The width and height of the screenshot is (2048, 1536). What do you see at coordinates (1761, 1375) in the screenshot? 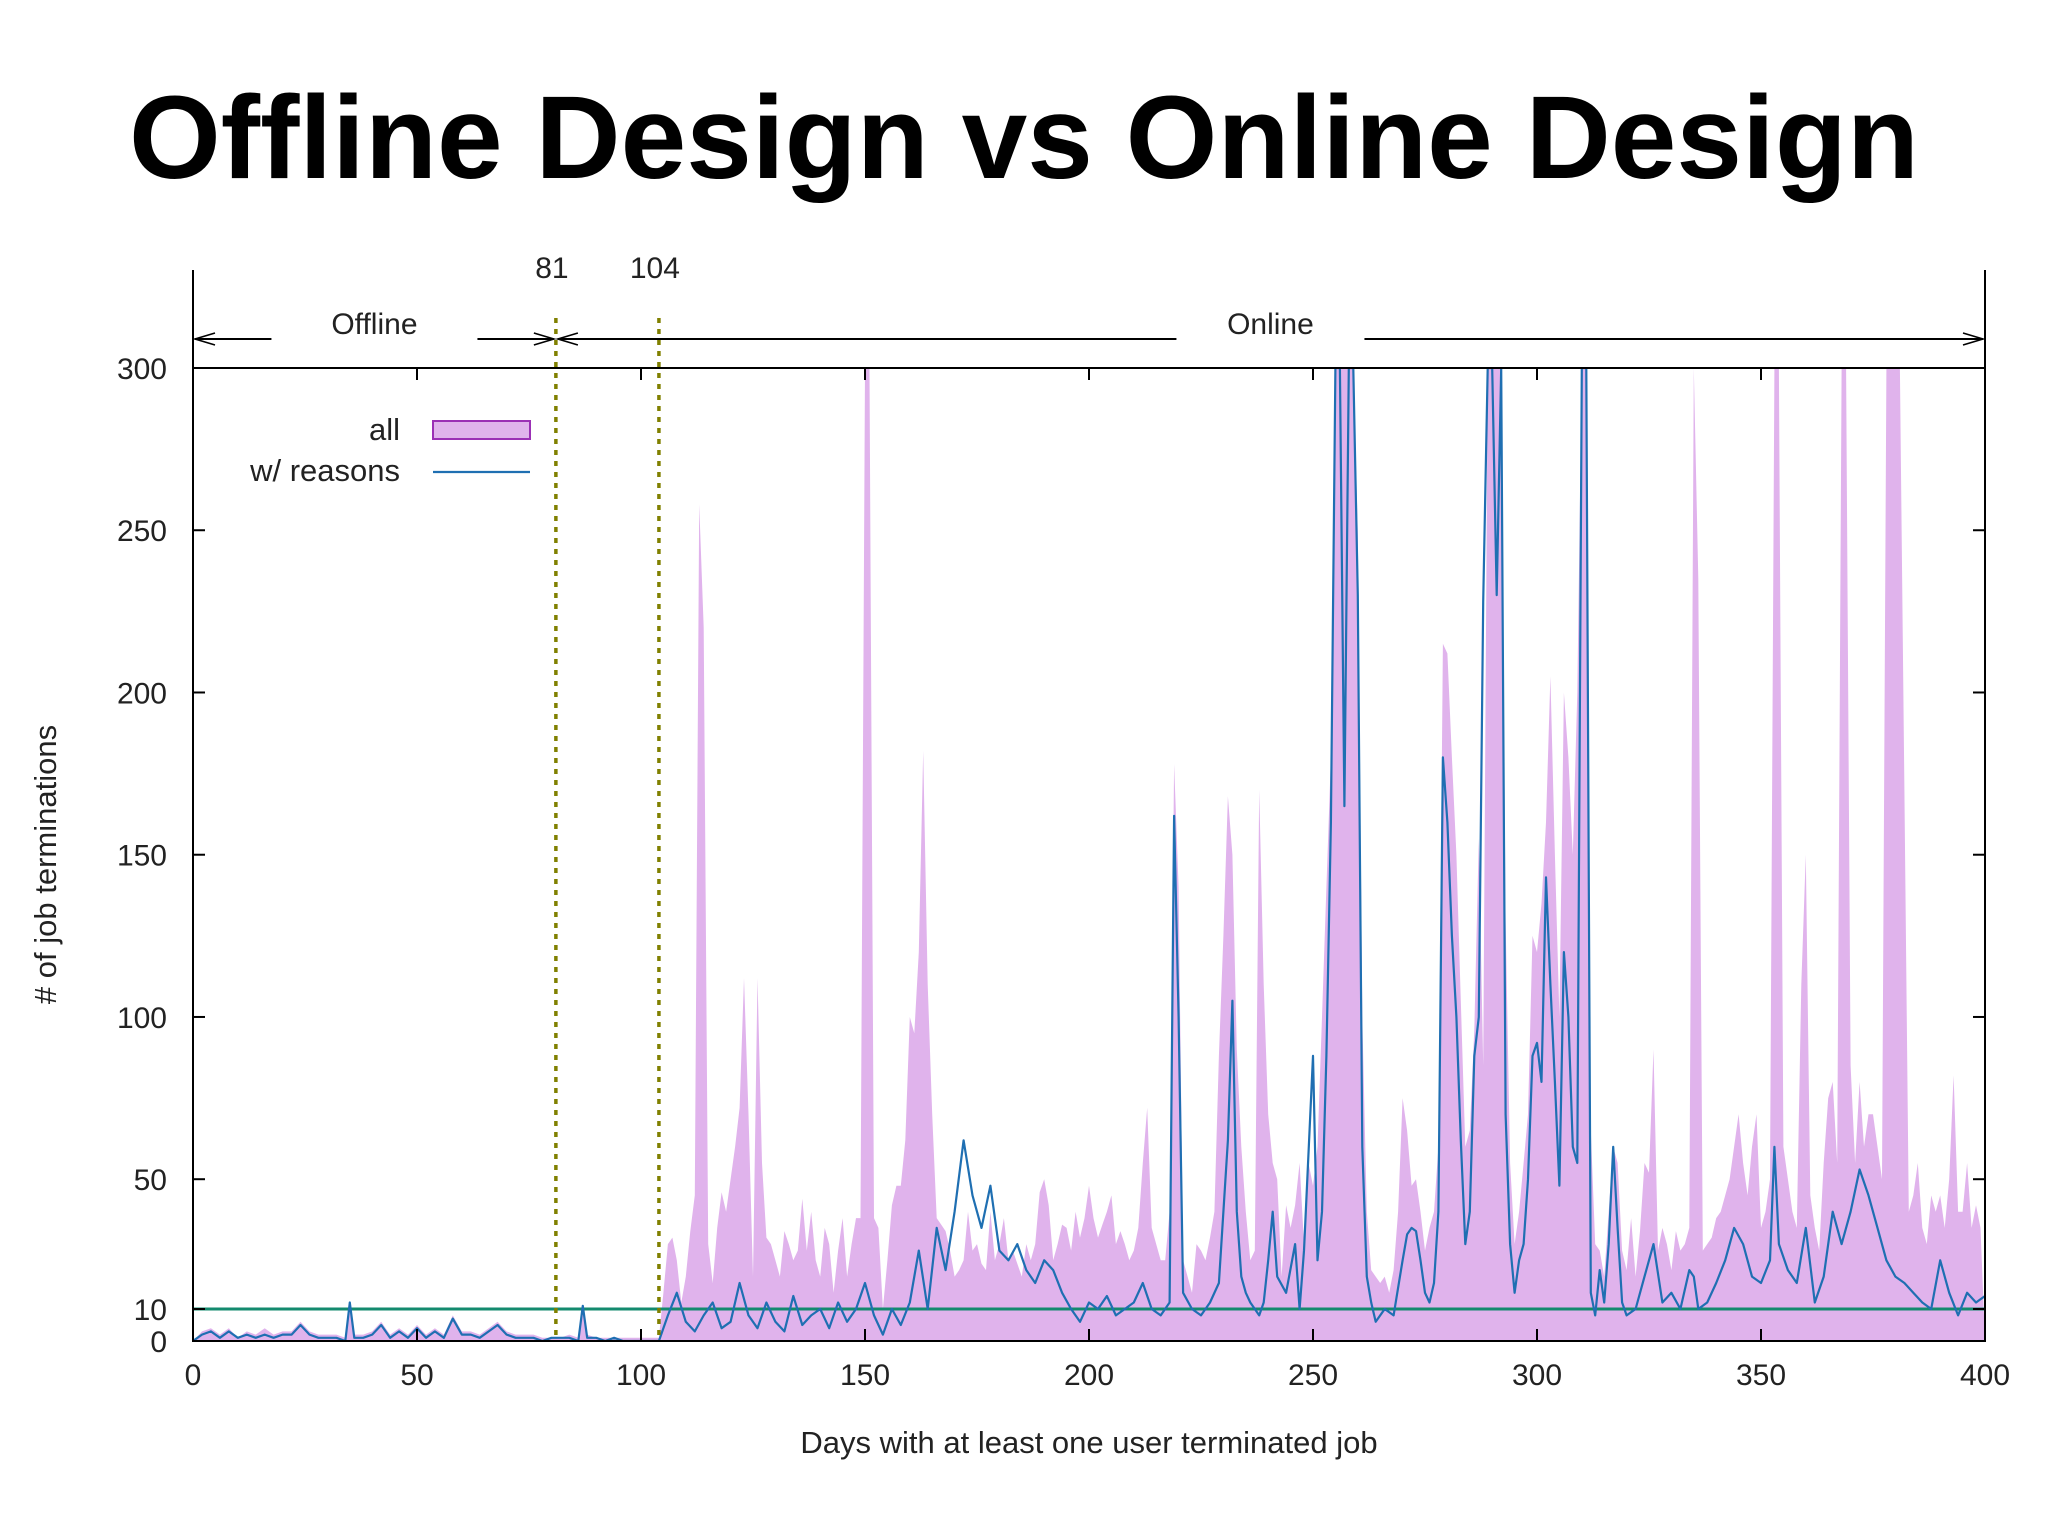
I see `x-tick-label: 350` at bounding box center [1761, 1375].